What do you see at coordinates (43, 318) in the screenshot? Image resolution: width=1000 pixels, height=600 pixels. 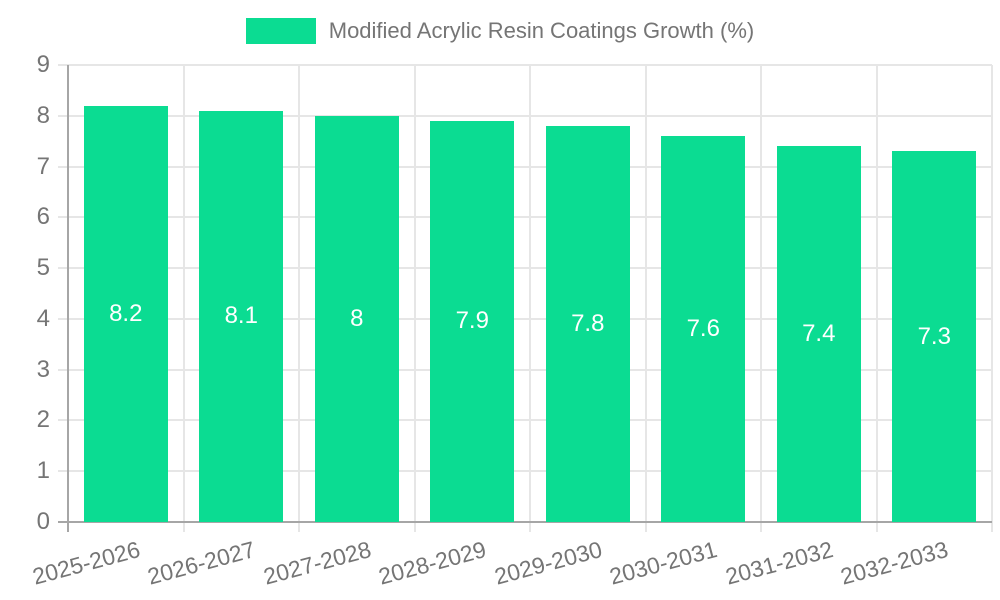 I see `y-axis-tick-label: 4` at bounding box center [43, 318].